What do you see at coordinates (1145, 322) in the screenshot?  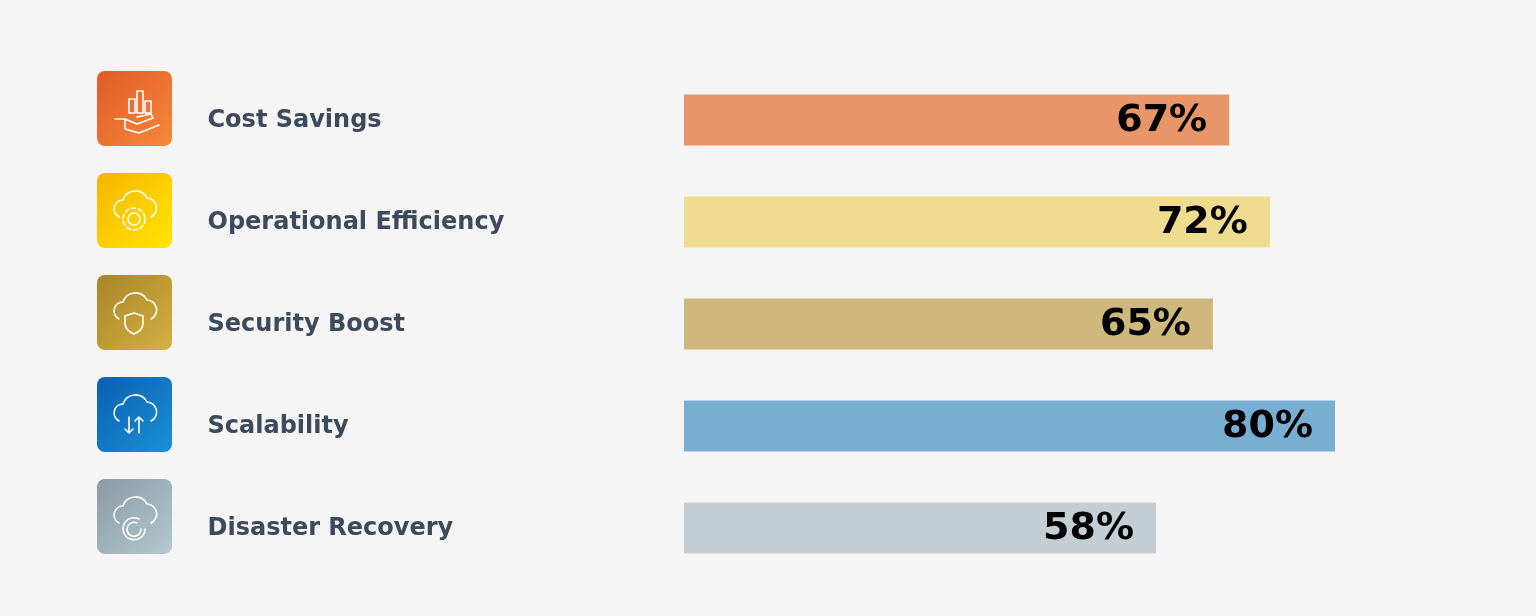 I see `data-label: 65%` at bounding box center [1145, 322].